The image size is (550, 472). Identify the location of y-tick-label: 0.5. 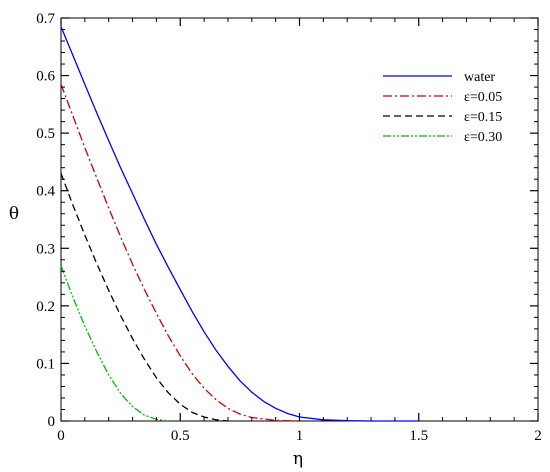
(45, 134).